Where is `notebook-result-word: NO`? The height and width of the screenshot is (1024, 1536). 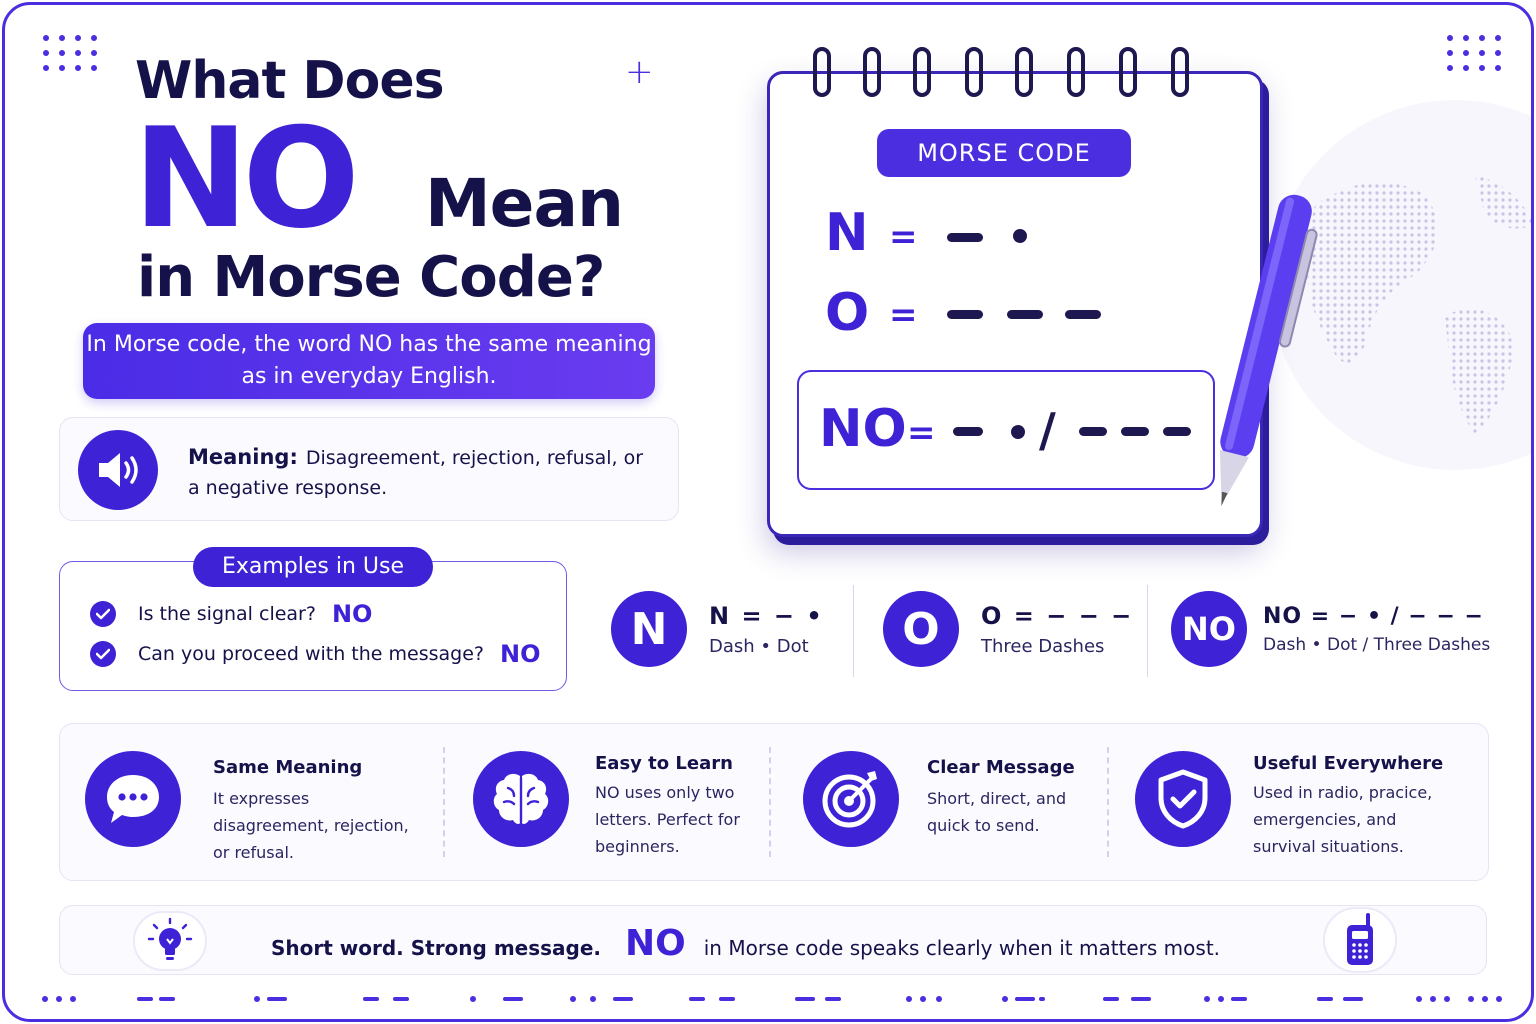 notebook-result-word: NO is located at coordinates (863, 429).